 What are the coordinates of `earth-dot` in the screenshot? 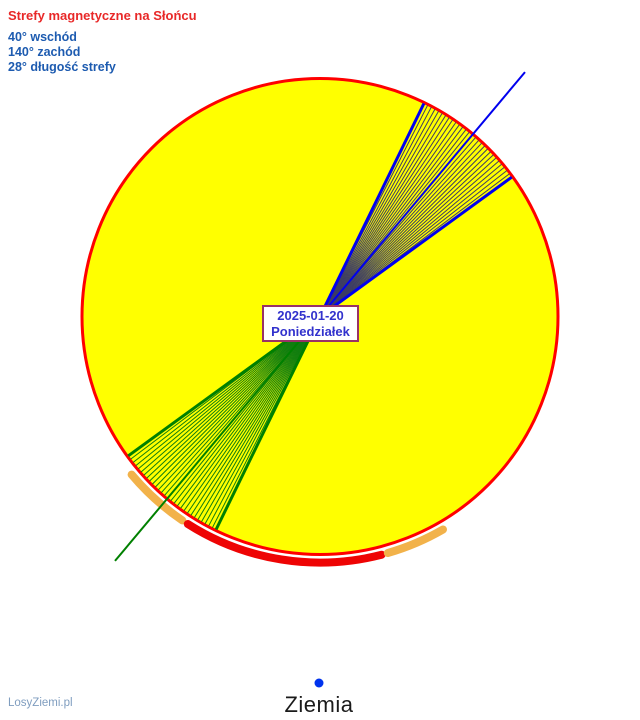 It's located at (319, 683).